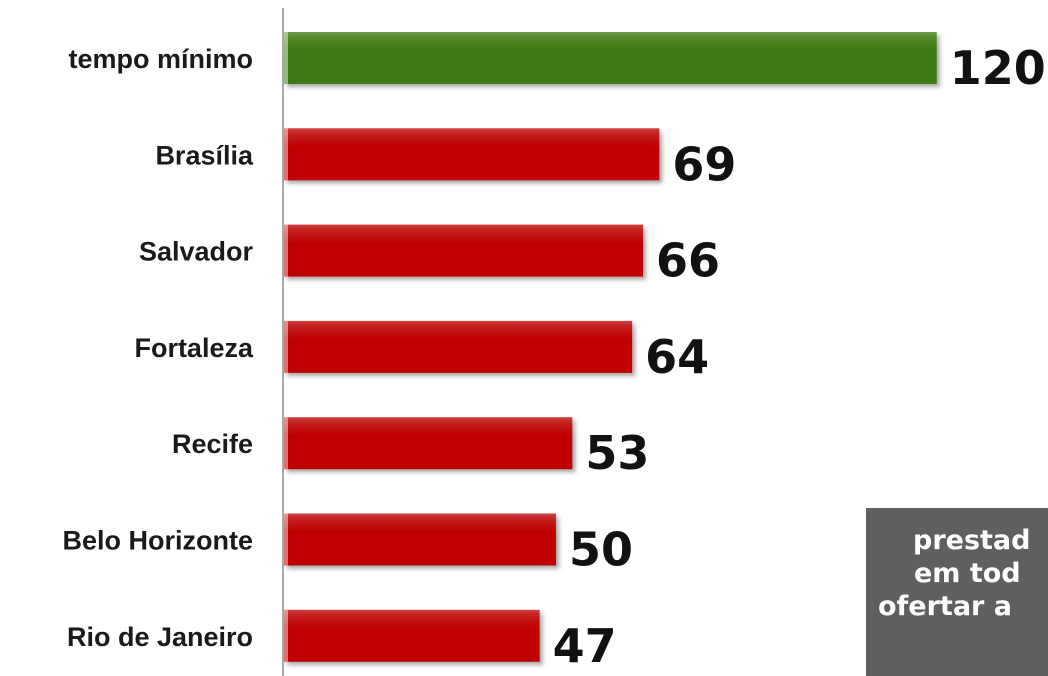  What do you see at coordinates (972, 540) in the screenshot?
I see `note-line-1: prestad` at bounding box center [972, 540].